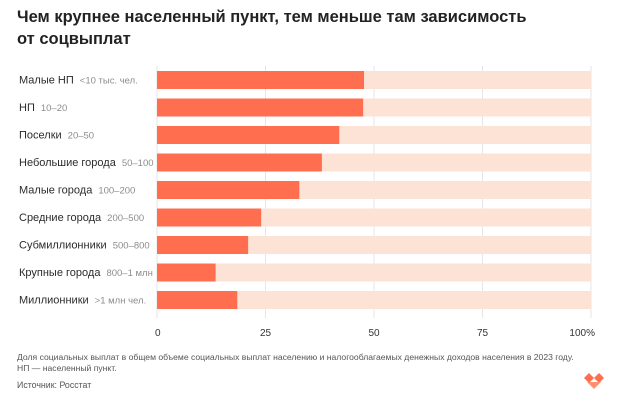 The image size is (624, 401). Describe the element at coordinates (46, 81) in the screenshot. I see `category-label: Малые НП` at that location.